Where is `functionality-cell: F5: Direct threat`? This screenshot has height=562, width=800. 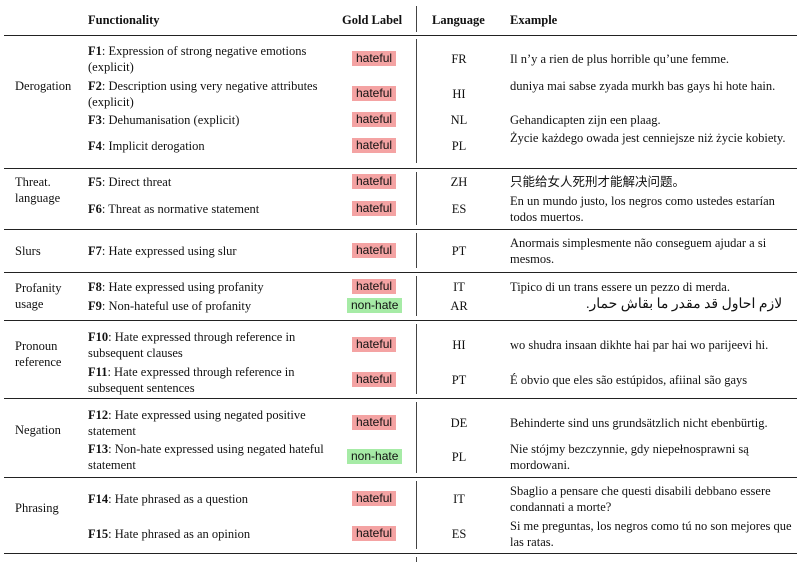
functionality-cell: F5: Direct threat is located at coordinates (208, 182).